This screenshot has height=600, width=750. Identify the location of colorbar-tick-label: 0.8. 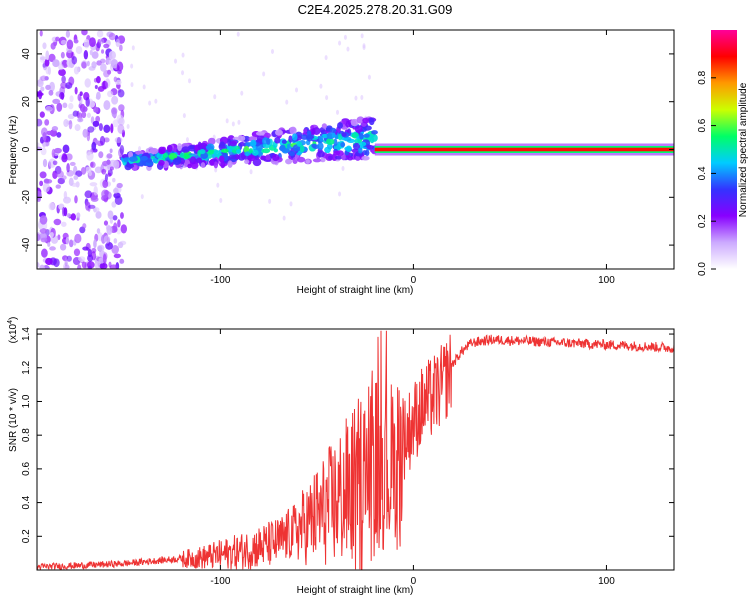
(702, 77).